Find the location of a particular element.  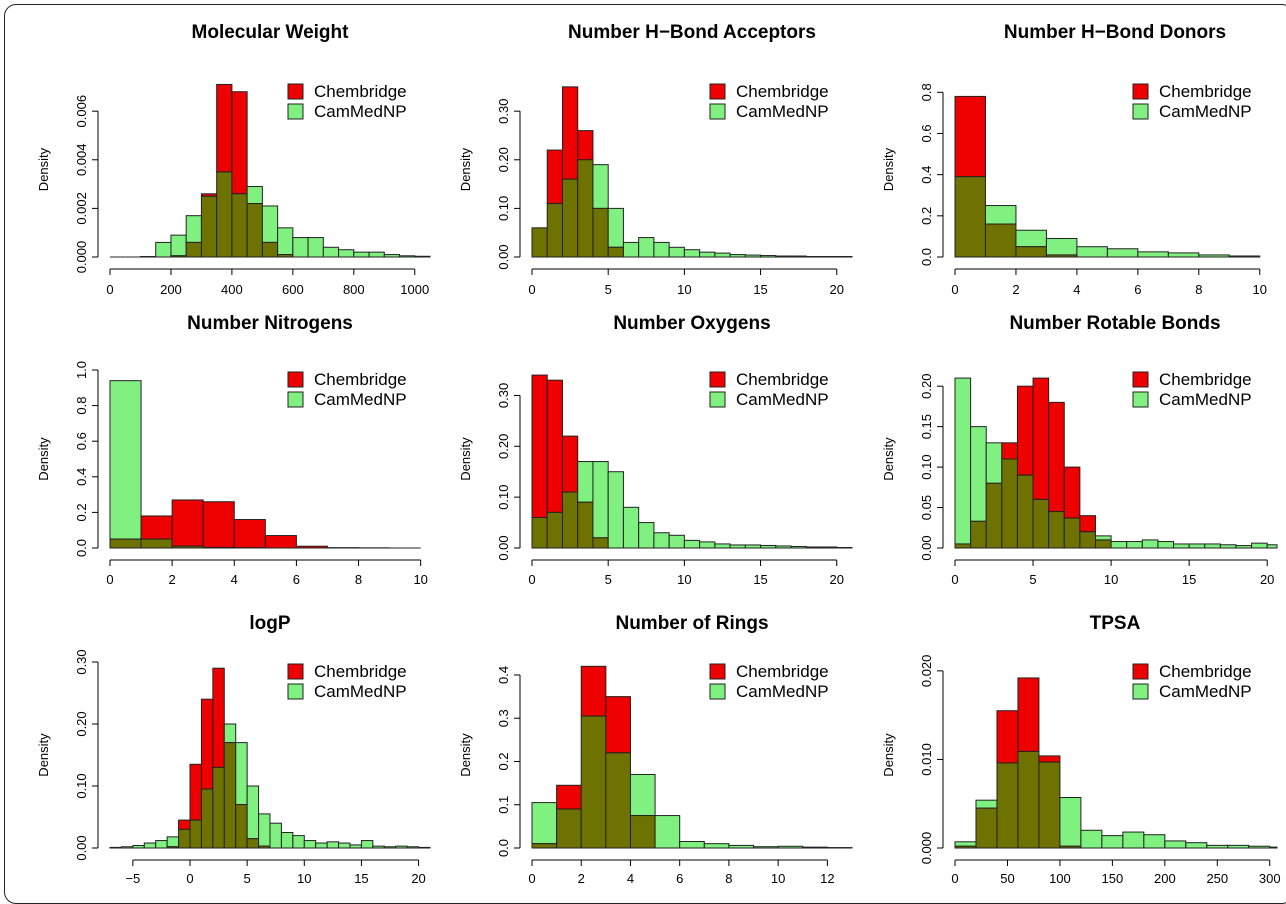

x-tick-label: 150 is located at coordinates (1113, 878).